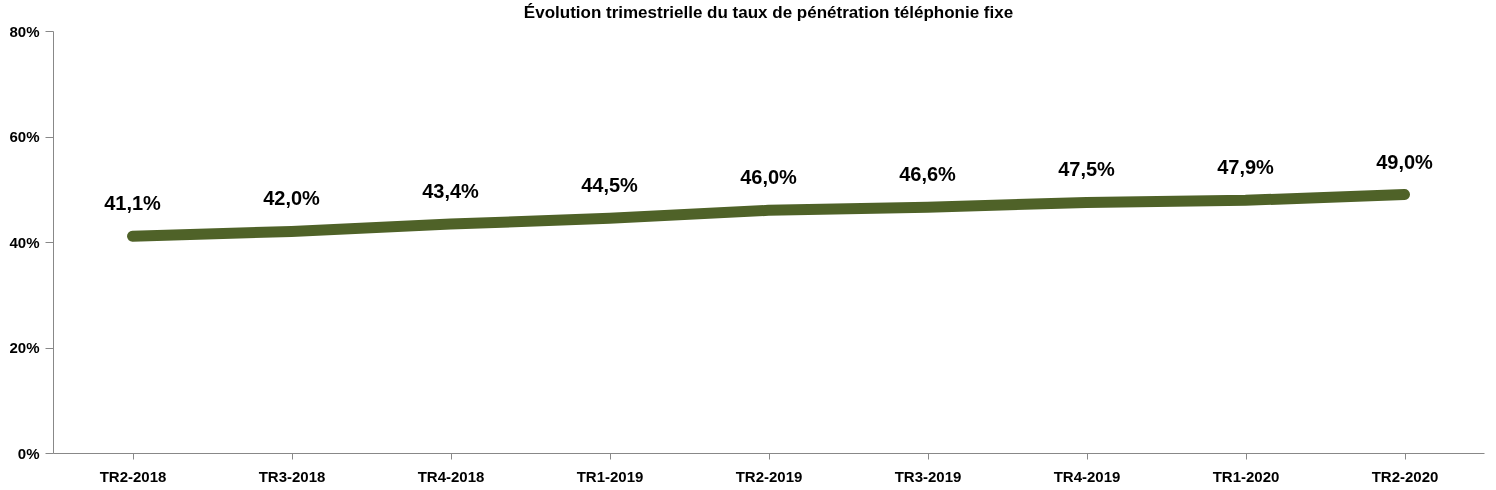 The height and width of the screenshot is (490, 1496). Describe the element at coordinates (769, 177) in the screenshot. I see `data-label: 46,0%` at that location.